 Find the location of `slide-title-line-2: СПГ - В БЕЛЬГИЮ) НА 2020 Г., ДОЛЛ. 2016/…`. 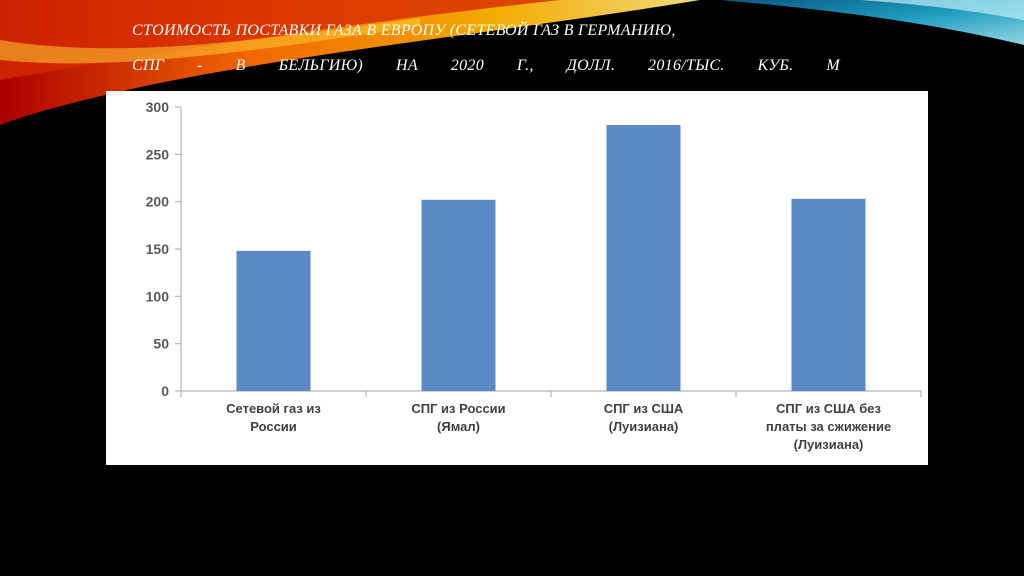

slide-title-line-2: СПГ - В БЕЛЬГИЮ) НА 2020 Г., ДОЛЛ. 2016/… is located at coordinates (486, 65).